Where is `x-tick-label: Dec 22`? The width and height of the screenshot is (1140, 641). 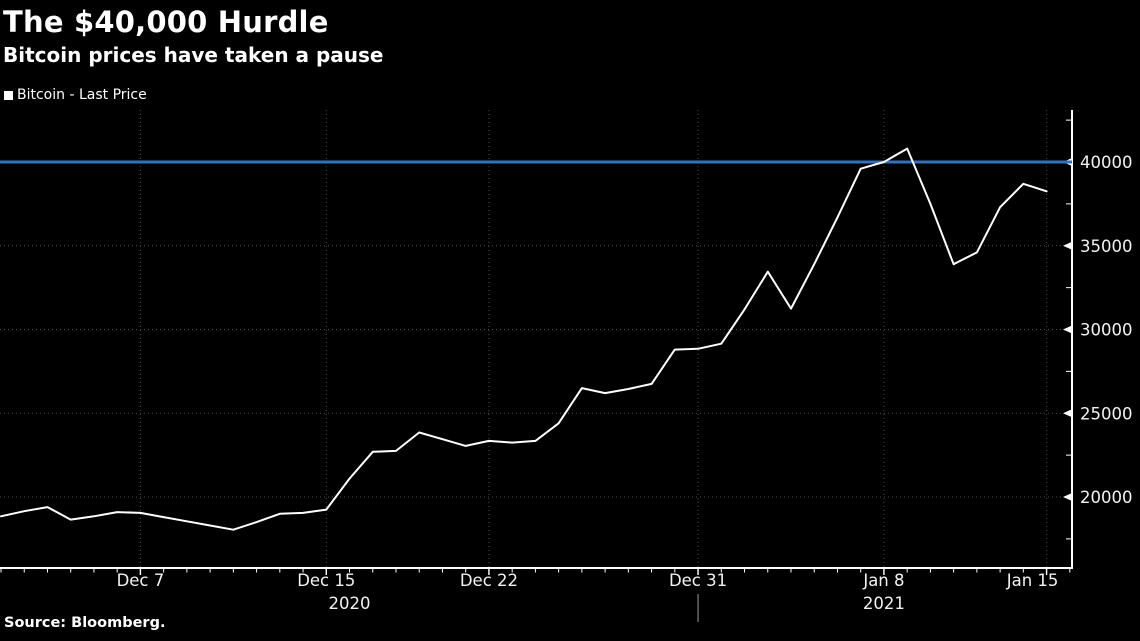 x-tick-label: Dec 22 is located at coordinates (489, 580).